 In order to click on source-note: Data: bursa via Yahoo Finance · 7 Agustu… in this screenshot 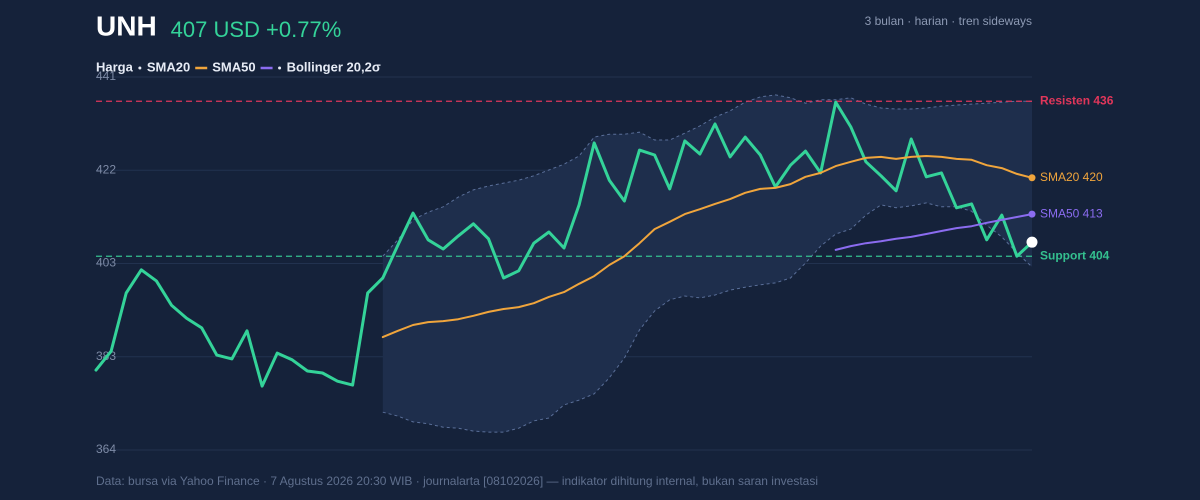, I will do `click(457, 481)`.